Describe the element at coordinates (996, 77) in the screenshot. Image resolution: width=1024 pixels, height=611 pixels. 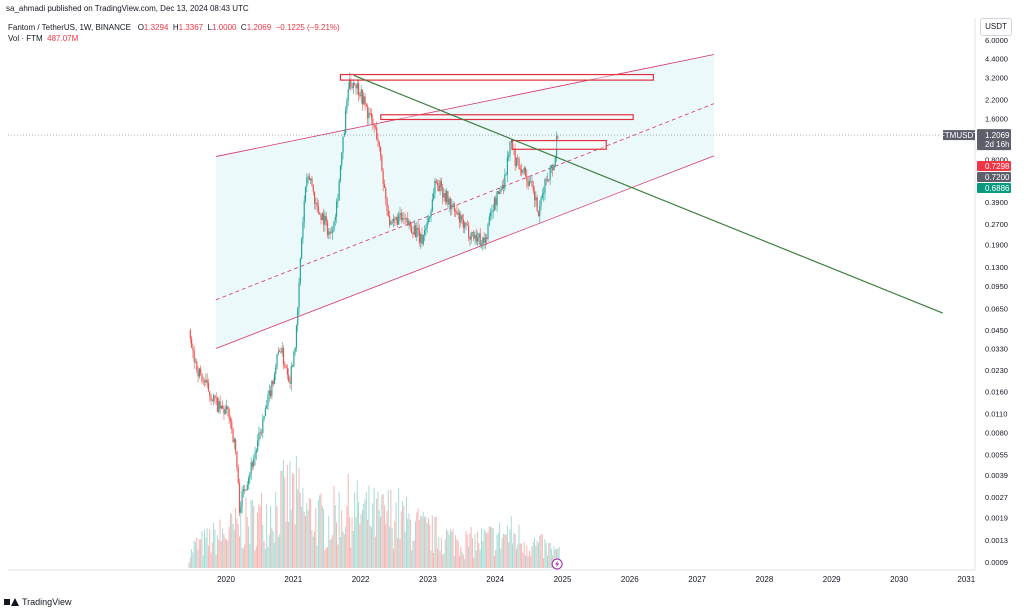
I see `y-tick-label: 3.2000` at that location.